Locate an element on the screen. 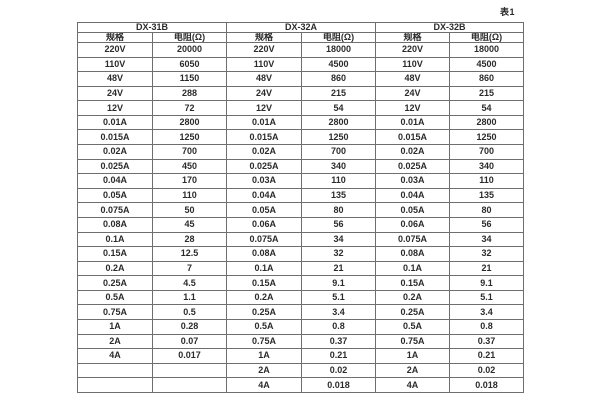 The width and height of the screenshot is (600, 400). table-row: 0.5A 1.1 0.2A 5.1 0.2A 5.1 is located at coordinates (301, 297).